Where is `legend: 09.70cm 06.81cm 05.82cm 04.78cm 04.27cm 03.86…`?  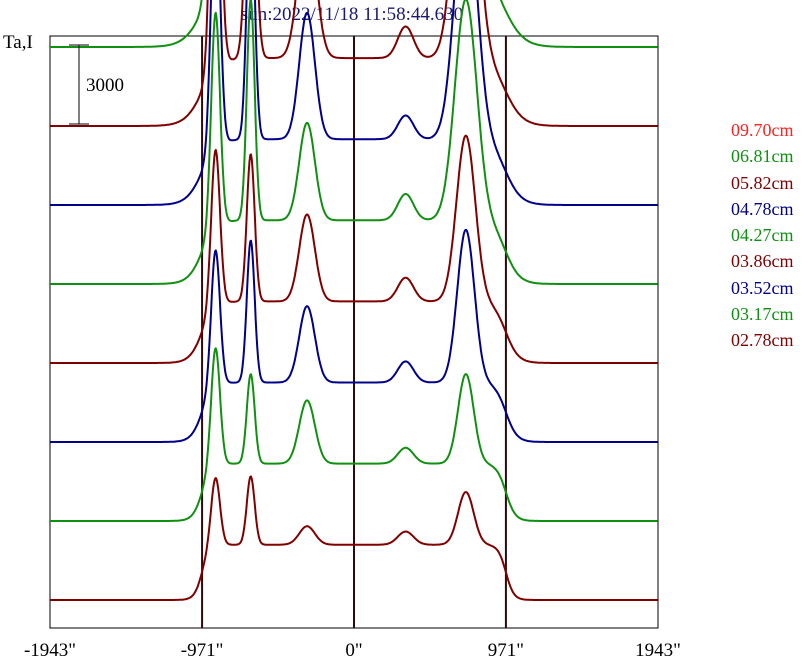 legend: 09.70cm 06.81cm 05.82cm 04.78cm 04.27cm 03.86… is located at coordinates (762, 238).